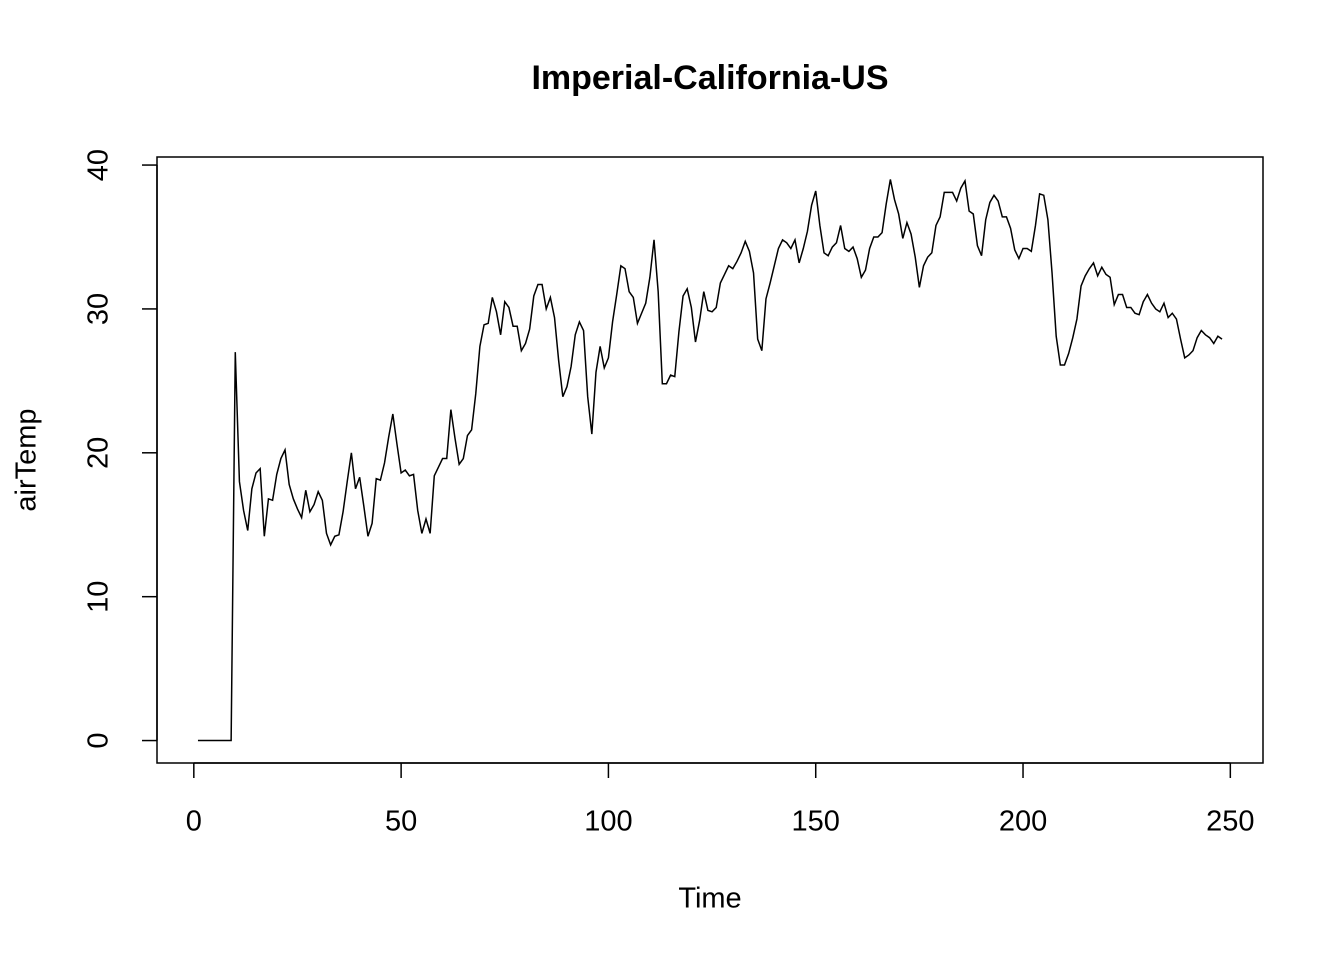 This screenshot has height=960, width=1344. What do you see at coordinates (709, 78) in the screenshot?
I see `chart-title: Imperial-California-US` at bounding box center [709, 78].